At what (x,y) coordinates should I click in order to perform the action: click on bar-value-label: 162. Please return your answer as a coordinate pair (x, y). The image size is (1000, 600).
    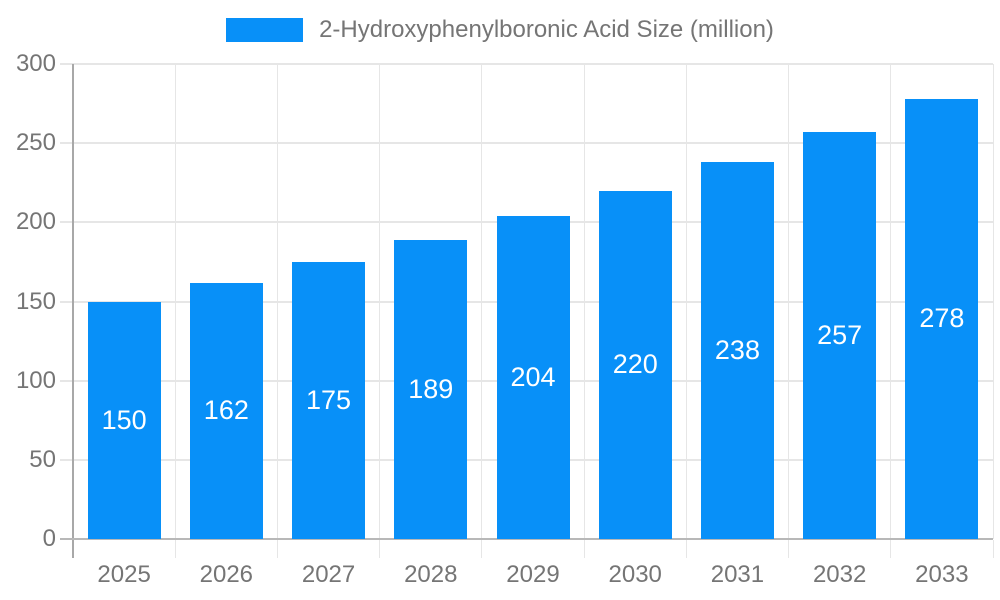
    Looking at the image, I should click on (226, 410).